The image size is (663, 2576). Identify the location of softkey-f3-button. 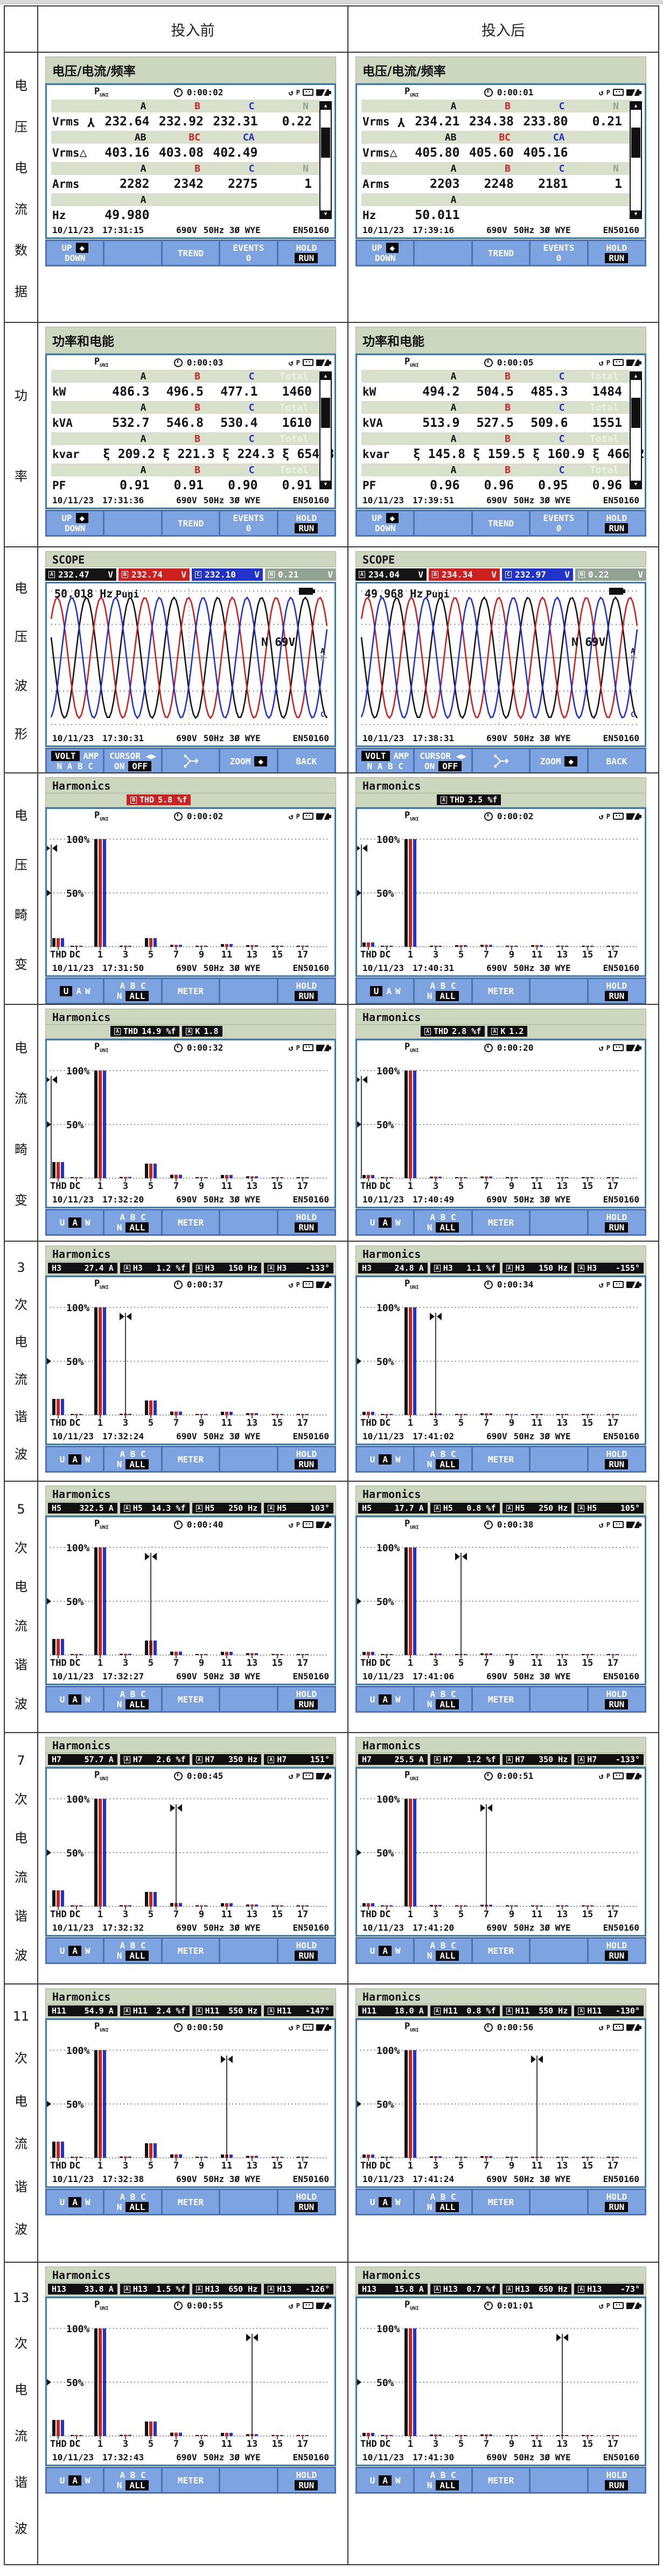
(500, 760).